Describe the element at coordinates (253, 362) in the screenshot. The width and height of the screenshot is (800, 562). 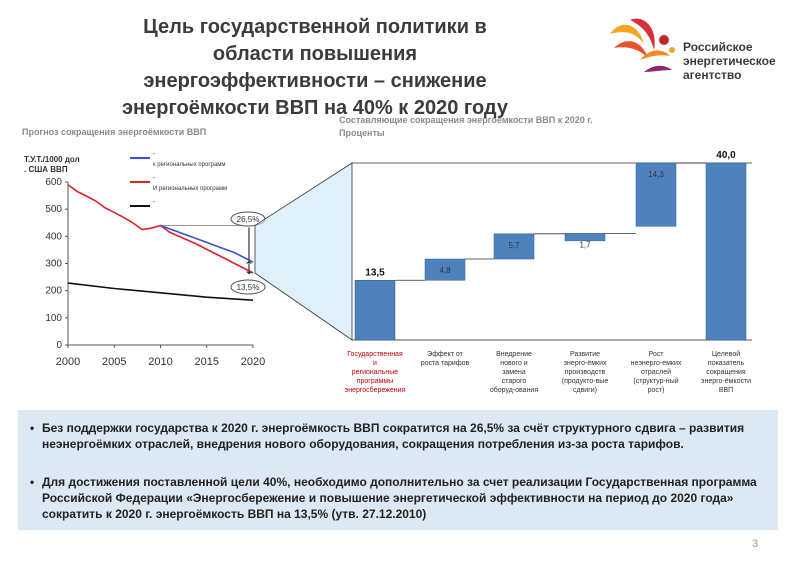
I see `x-tick-label: 2020` at that location.